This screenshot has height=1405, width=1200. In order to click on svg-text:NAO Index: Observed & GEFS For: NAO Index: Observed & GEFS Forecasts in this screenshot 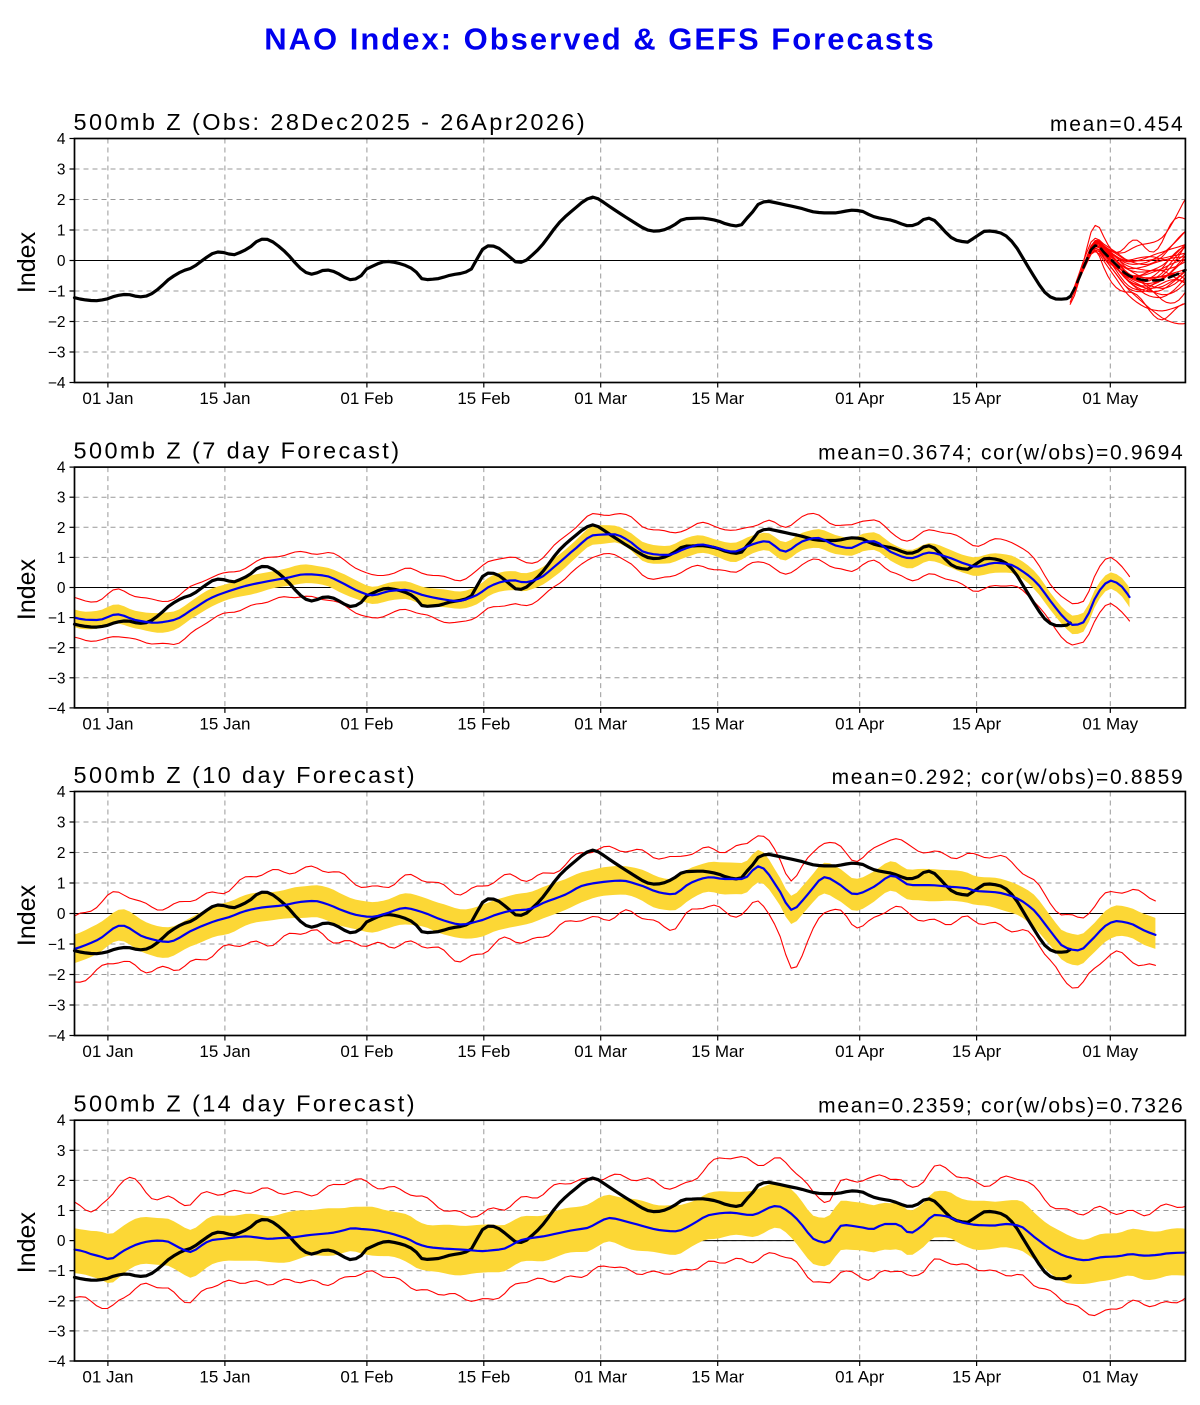, I will do `click(600, 39)`.